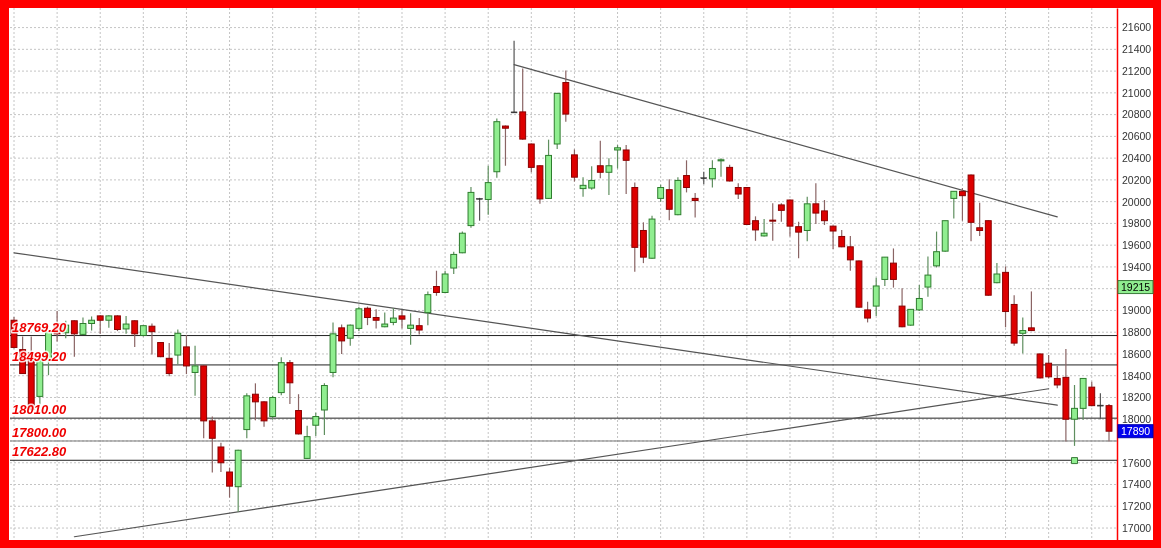 This screenshot has width=1161, height=548. Describe the element at coordinates (1137, 27) in the screenshot. I see `y-tick-label: 21600` at that location.